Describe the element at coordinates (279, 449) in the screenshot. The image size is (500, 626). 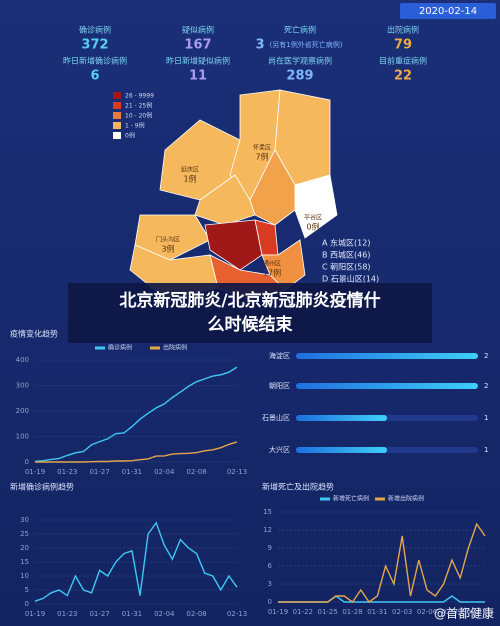
I see `bar-label: 大兴区` at that location.